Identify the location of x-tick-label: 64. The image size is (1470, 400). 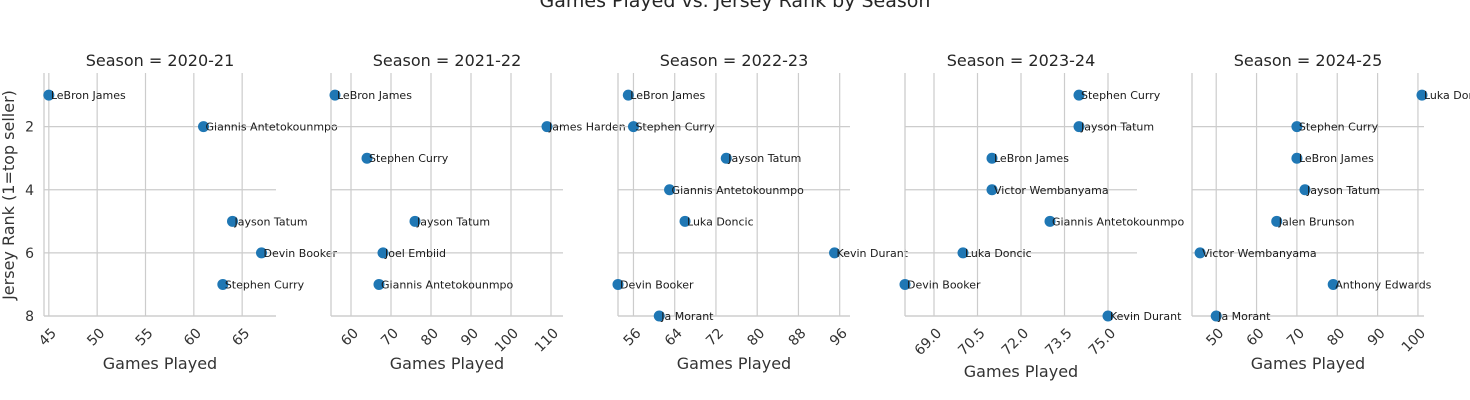
(674, 337).